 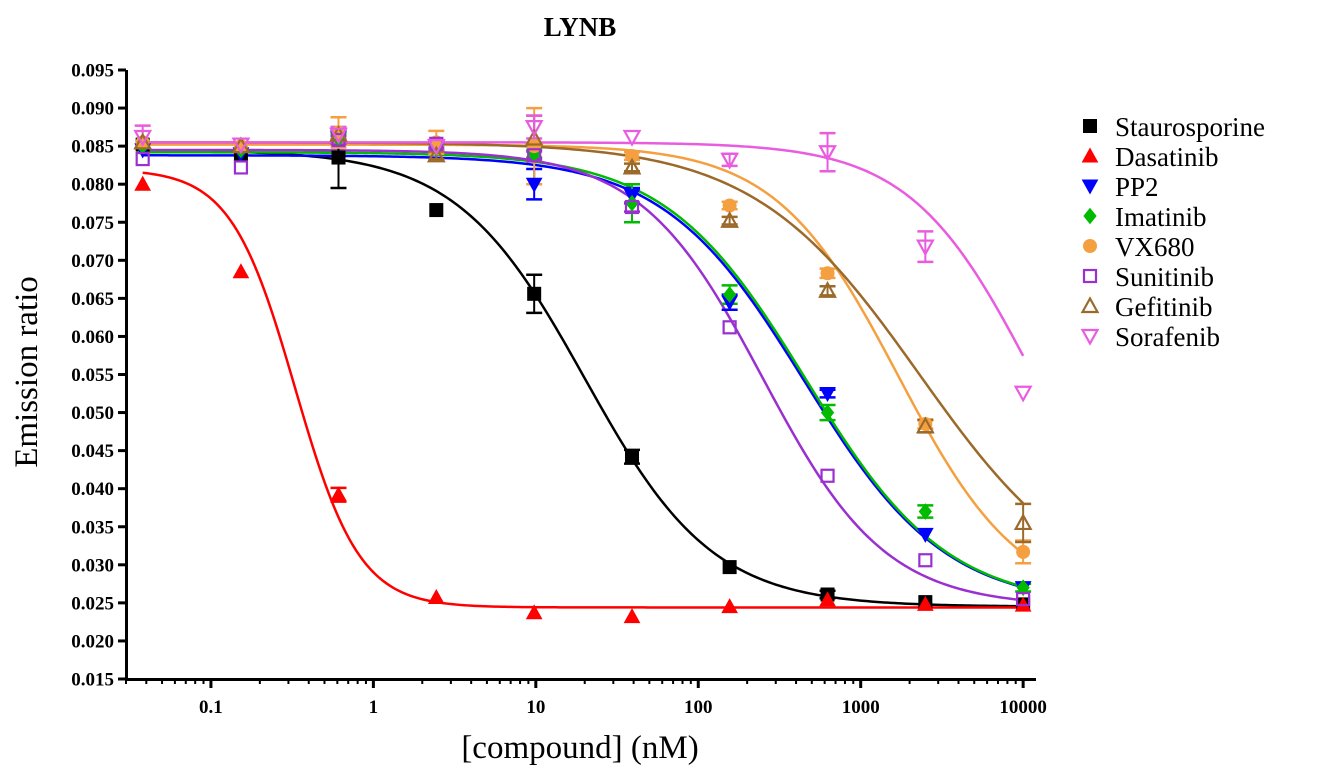 I want to click on y-tick-label: 0.085, so click(x=92, y=147).